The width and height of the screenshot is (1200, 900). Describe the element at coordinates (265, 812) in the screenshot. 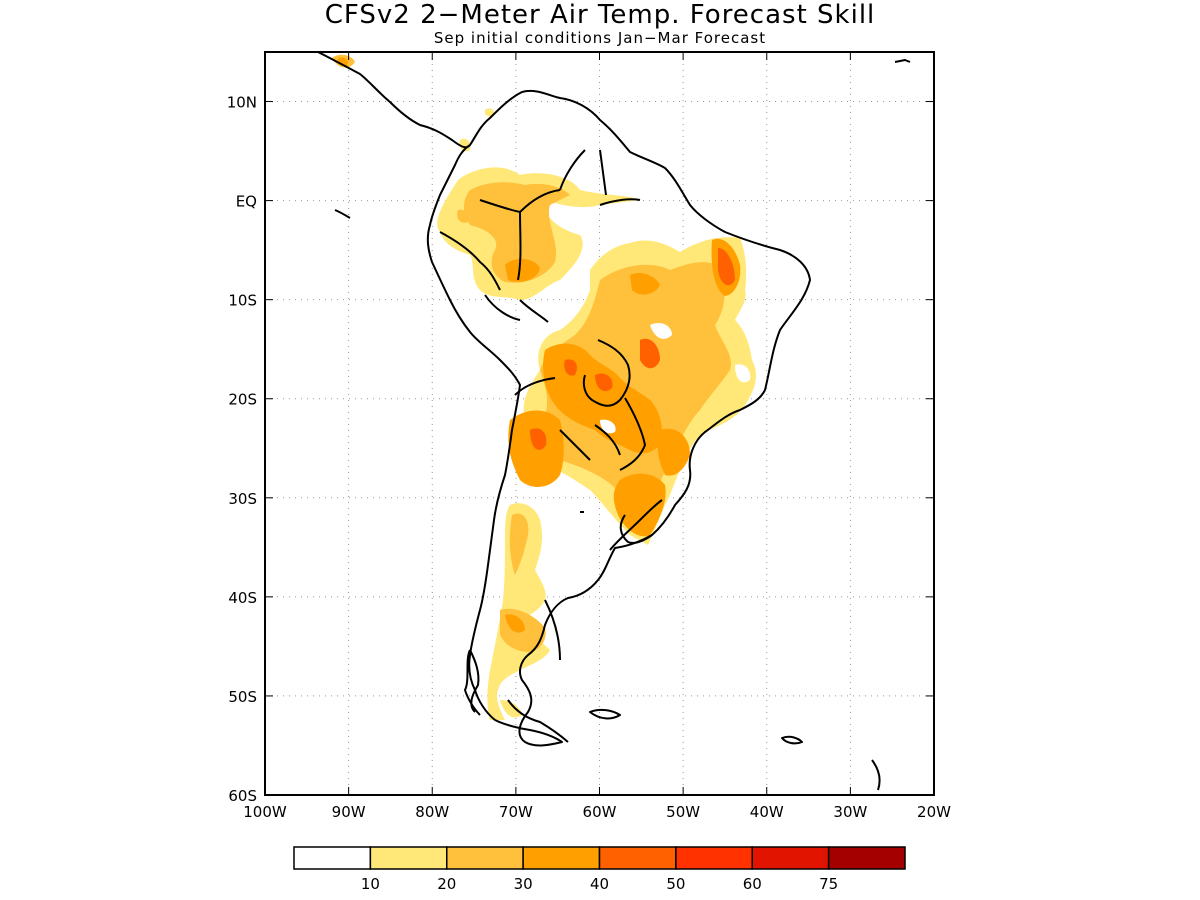

I see `lon-tick-label: 100W` at that location.